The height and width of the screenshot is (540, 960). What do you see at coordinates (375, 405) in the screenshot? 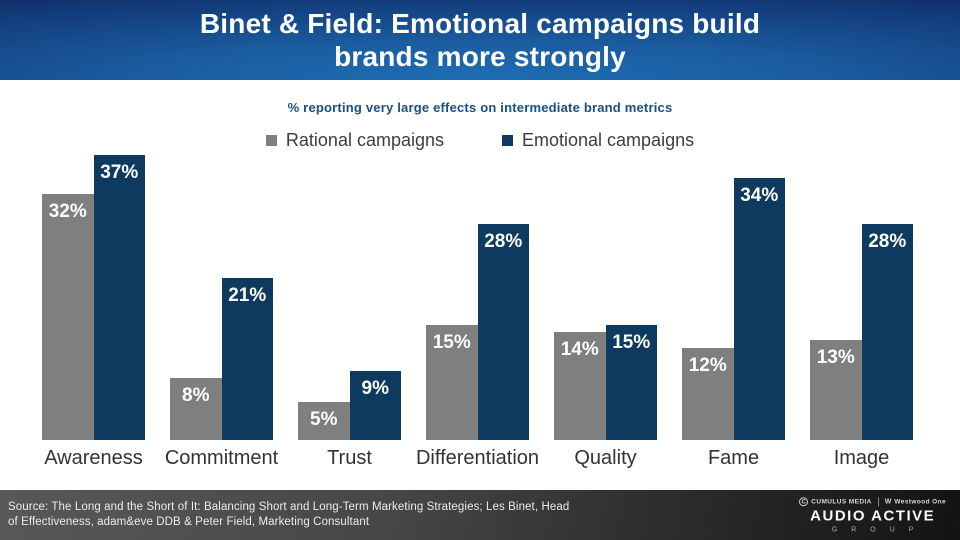
I see `bar-emotional-trust: 9%` at bounding box center [375, 405].